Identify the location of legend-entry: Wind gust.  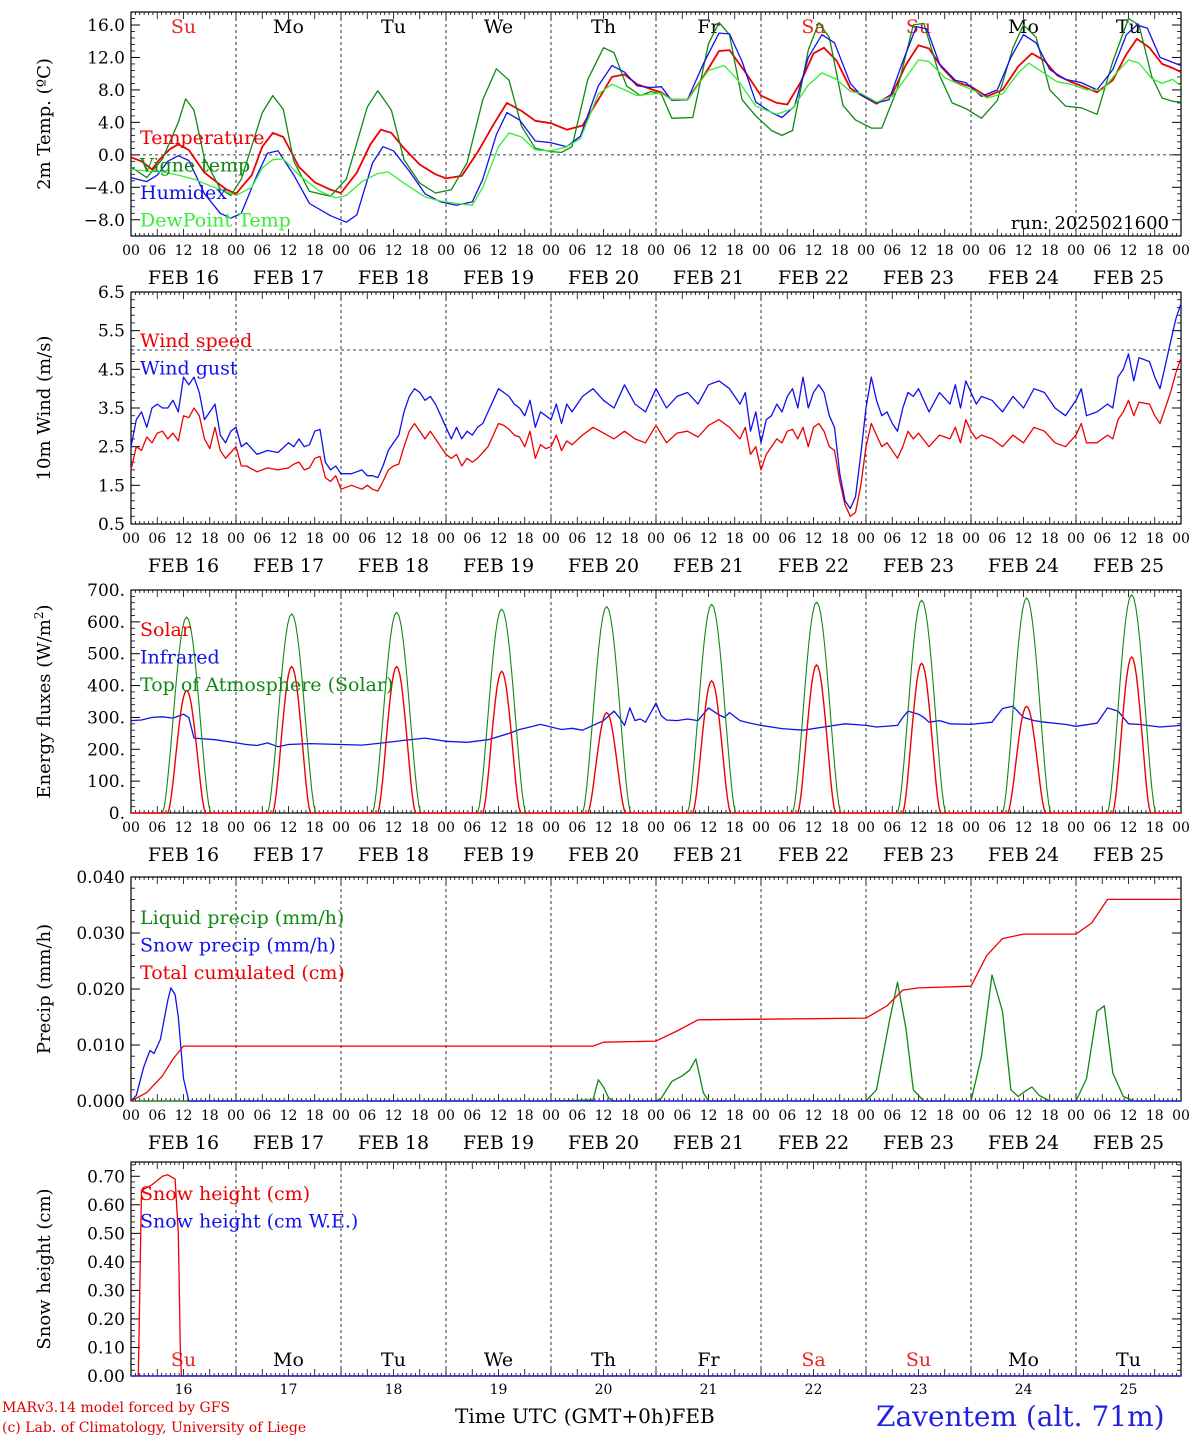
(189, 369).